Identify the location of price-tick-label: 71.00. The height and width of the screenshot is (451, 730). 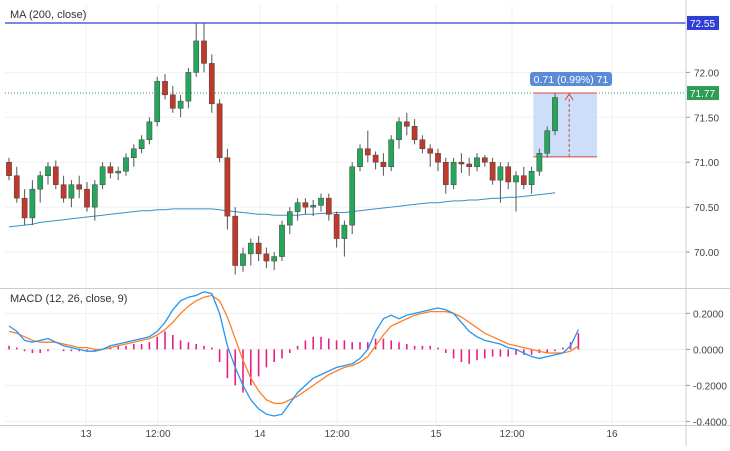
(706, 163).